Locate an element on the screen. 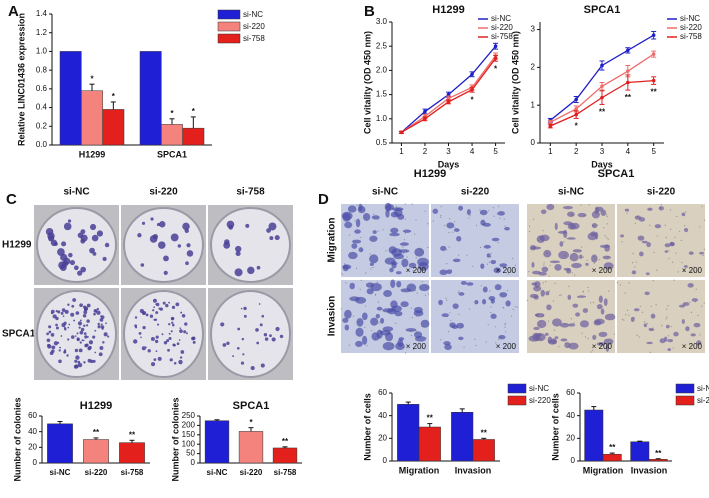  y-tick-label: 3 is located at coordinates (533, 29).